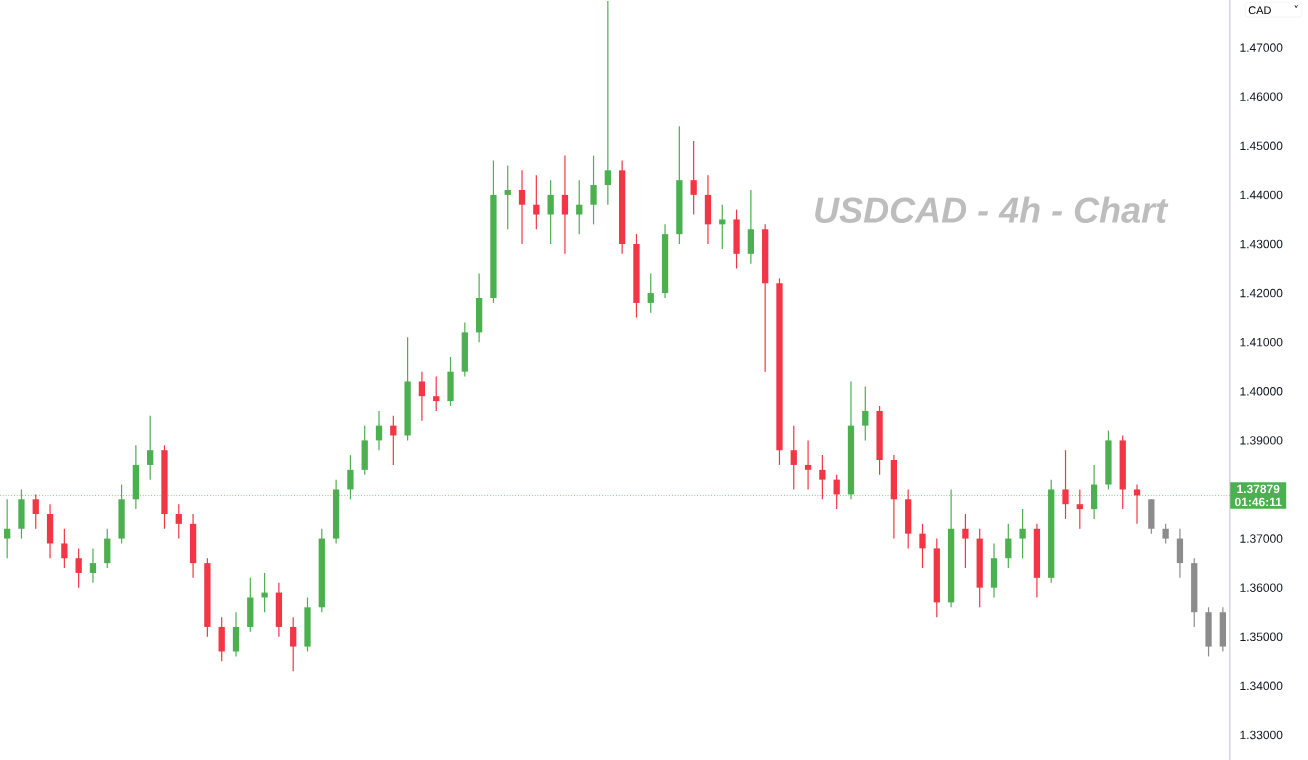 This screenshot has width=1308, height=760. I want to click on y-tick-label: 1.40000, so click(1261, 391).